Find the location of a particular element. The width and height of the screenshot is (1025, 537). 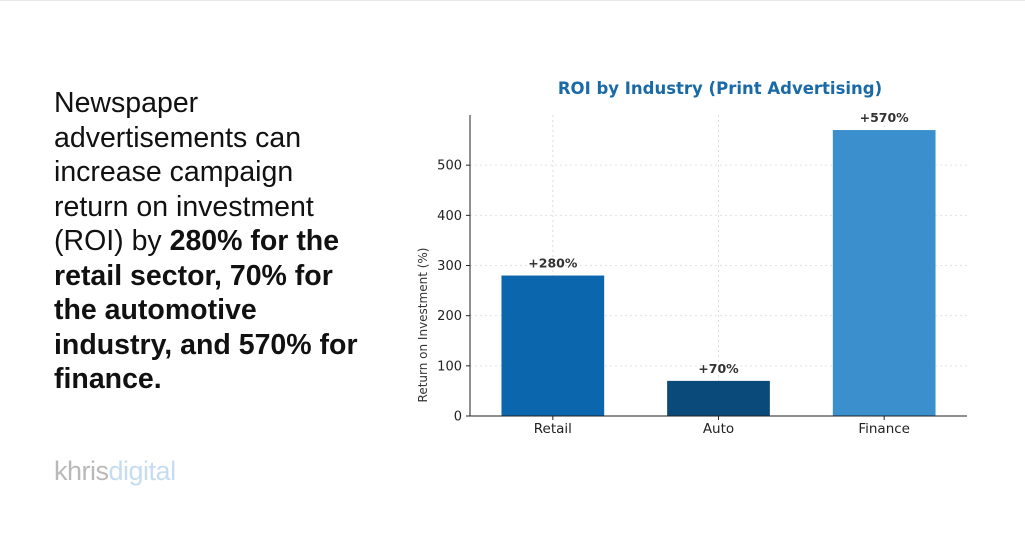

data-label: +70% is located at coordinates (718, 368).